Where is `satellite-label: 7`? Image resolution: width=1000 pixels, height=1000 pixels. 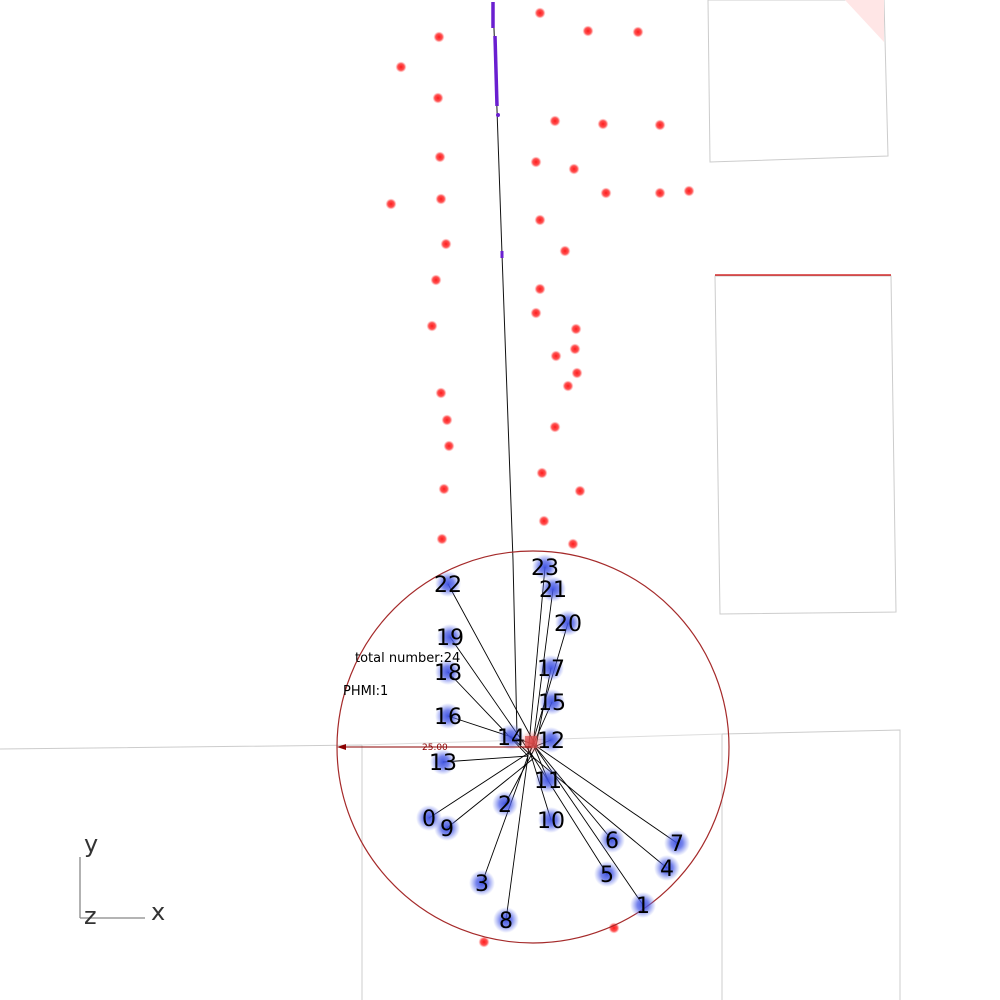 satellite-label: 7 is located at coordinates (677, 844).